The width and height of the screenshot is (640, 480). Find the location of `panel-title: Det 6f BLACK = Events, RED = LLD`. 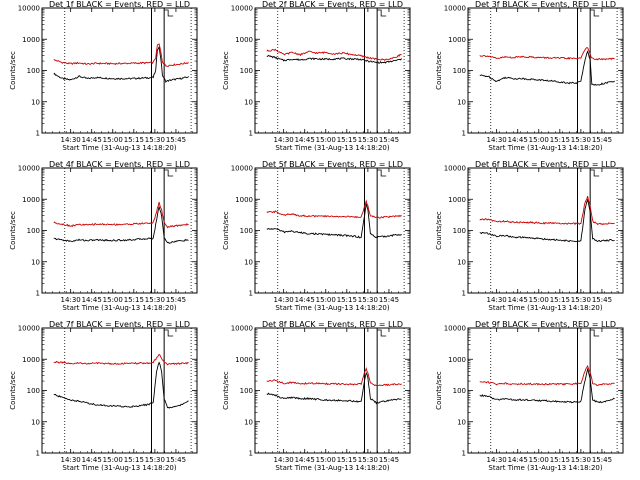

panel-title: Det 6f BLACK = Events, RED = LLD is located at coordinates (545, 164).